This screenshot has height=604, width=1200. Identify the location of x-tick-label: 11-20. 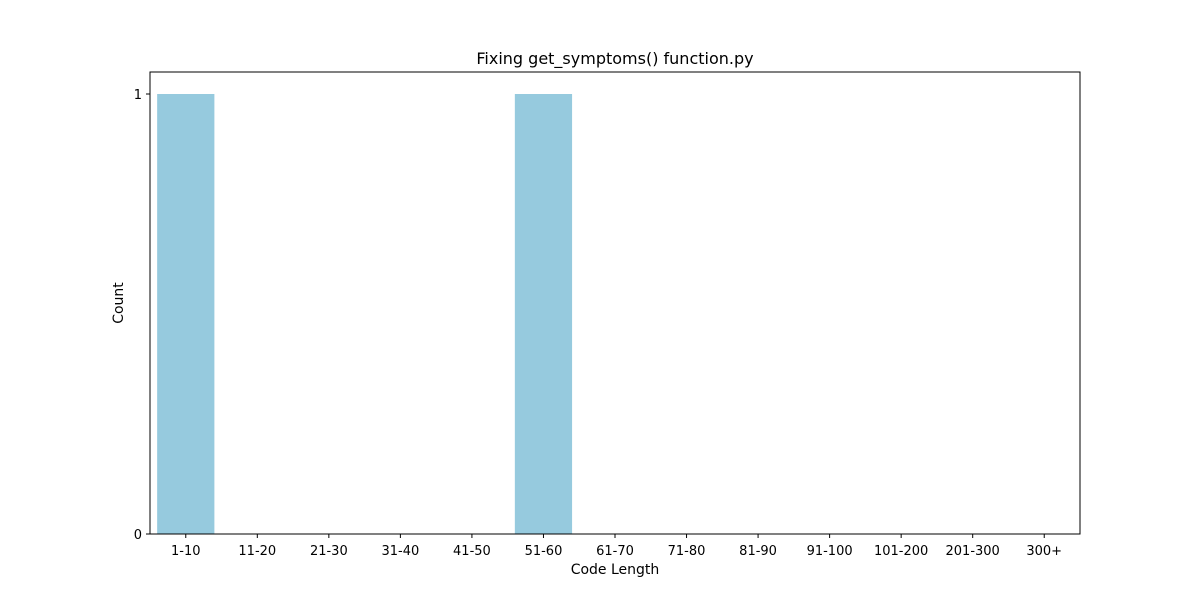
(257, 551).